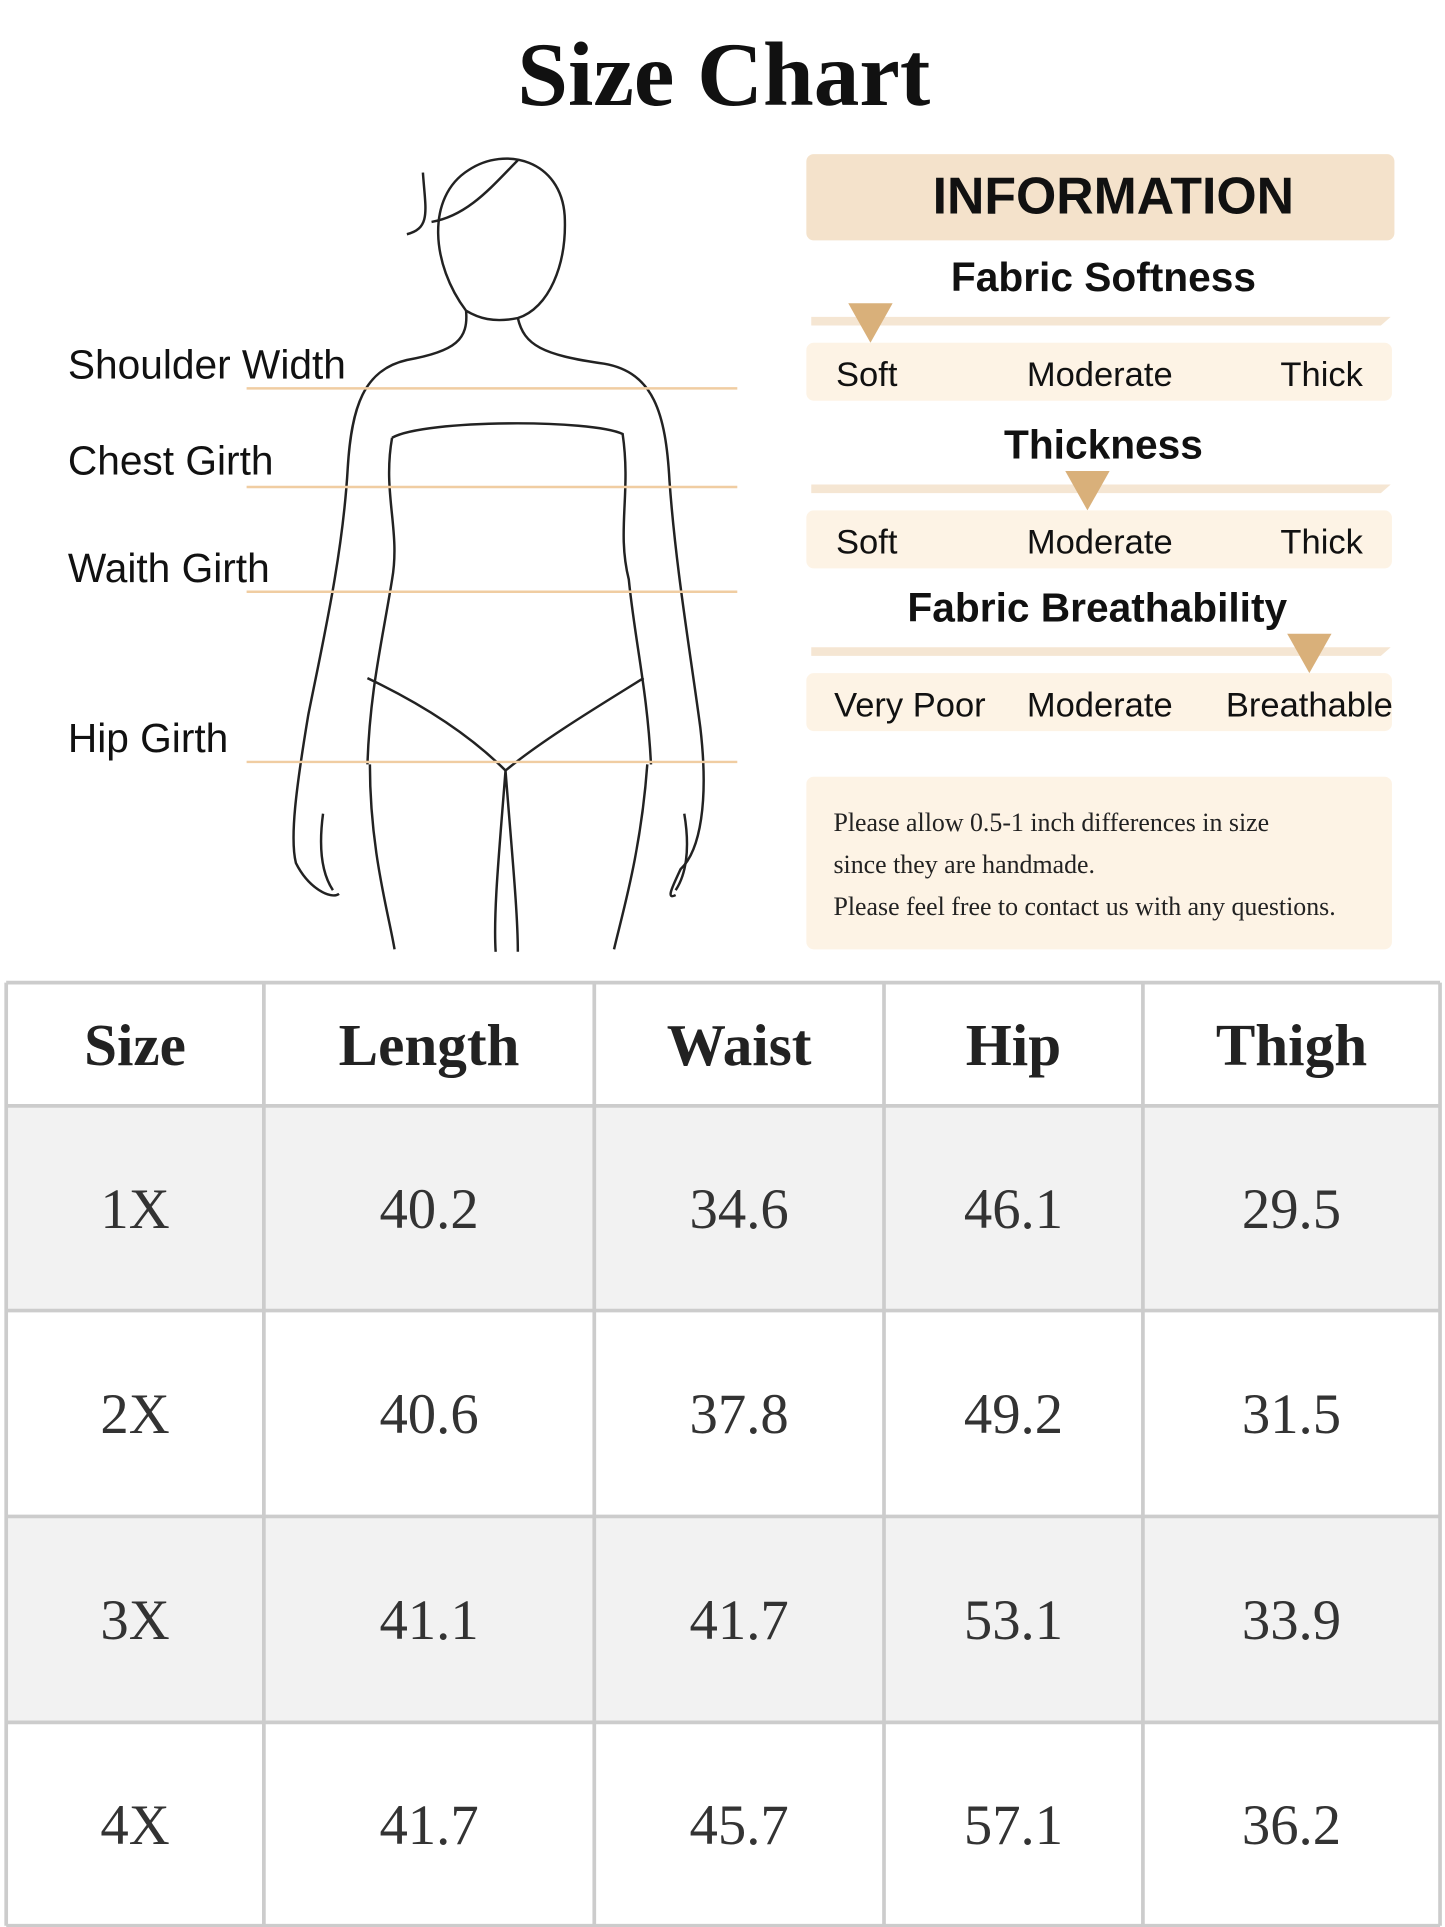 The width and height of the screenshot is (1445, 1927). What do you see at coordinates (1013, 1825) in the screenshot?
I see `table-cell: 57.1` at bounding box center [1013, 1825].